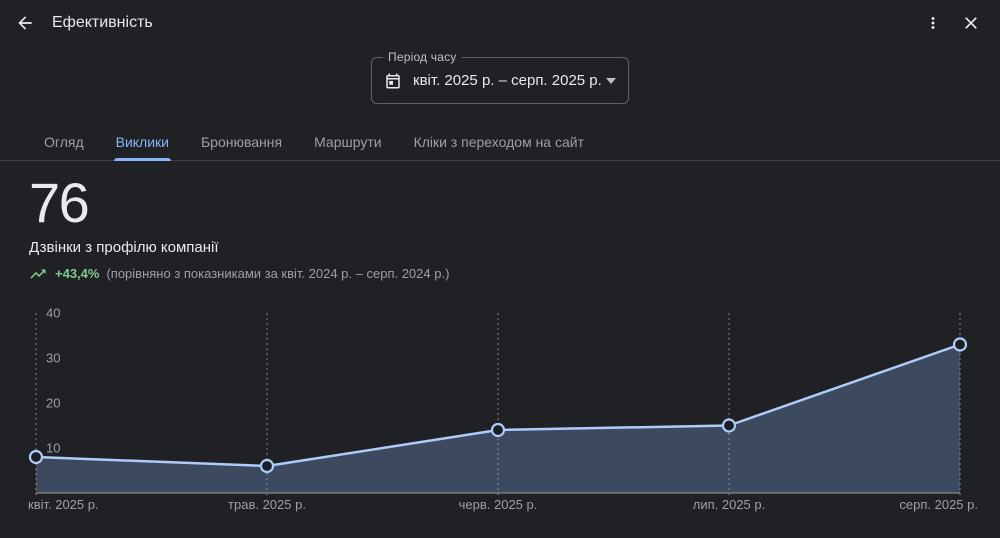 This screenshot has width=1000, height=538. I want to click on back-arrow-icon, so click(25, 23).